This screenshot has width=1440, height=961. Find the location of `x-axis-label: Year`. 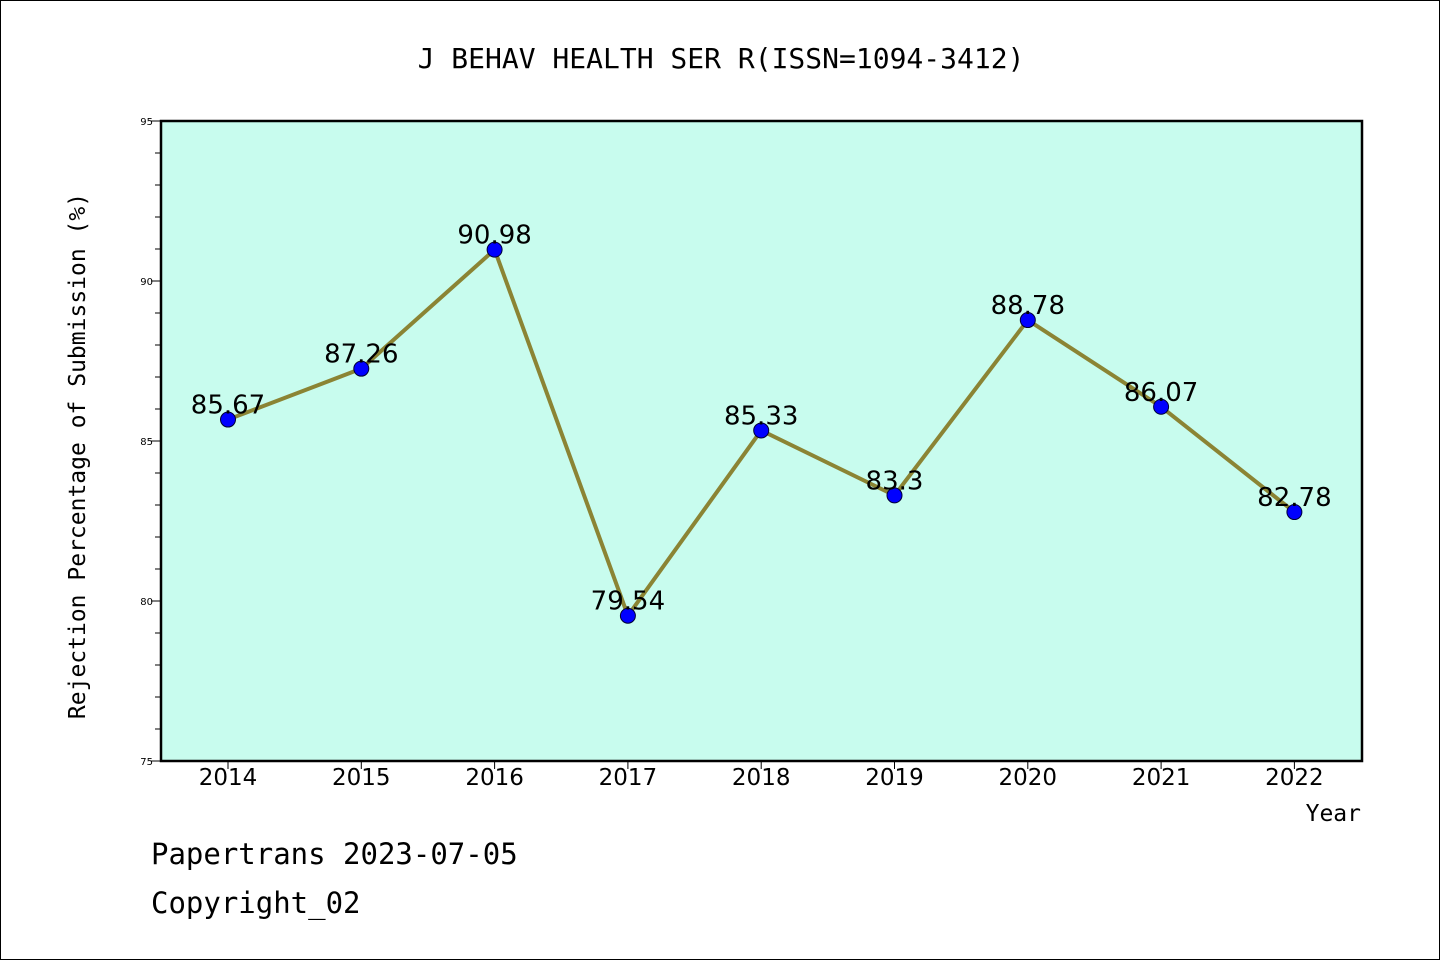

x-axis-label: Year is located at coordinates (1333, 814).